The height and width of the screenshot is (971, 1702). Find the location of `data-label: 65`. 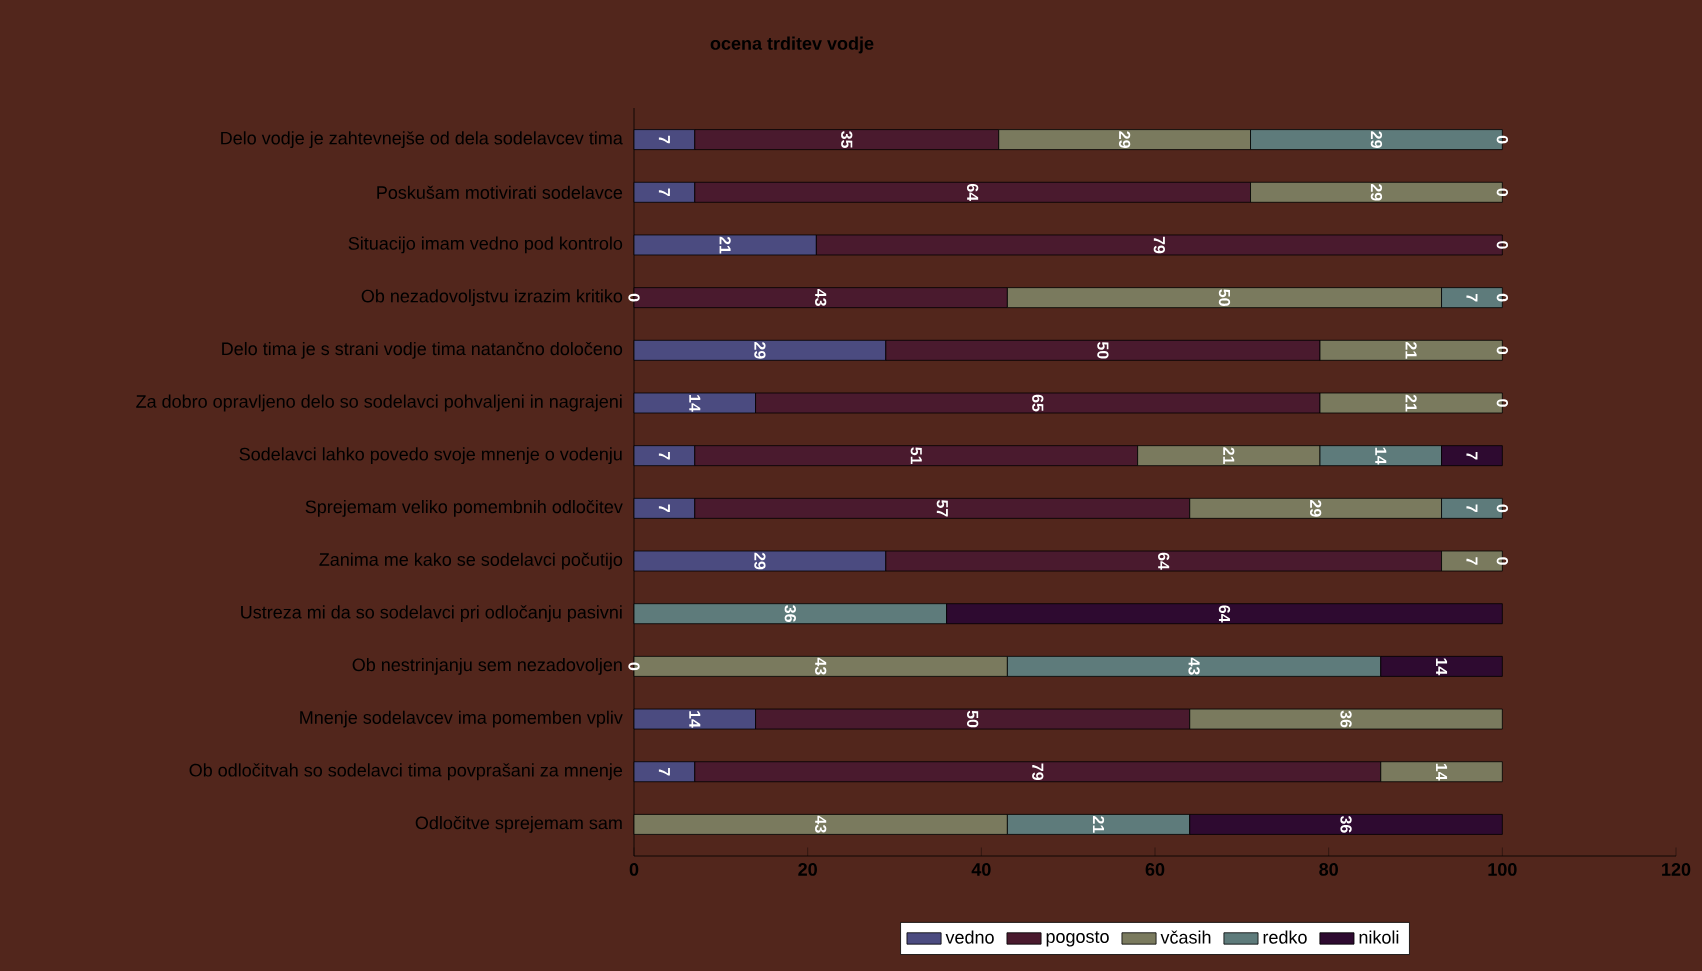

data-label: 65 is located at coordinates (1038, 403).